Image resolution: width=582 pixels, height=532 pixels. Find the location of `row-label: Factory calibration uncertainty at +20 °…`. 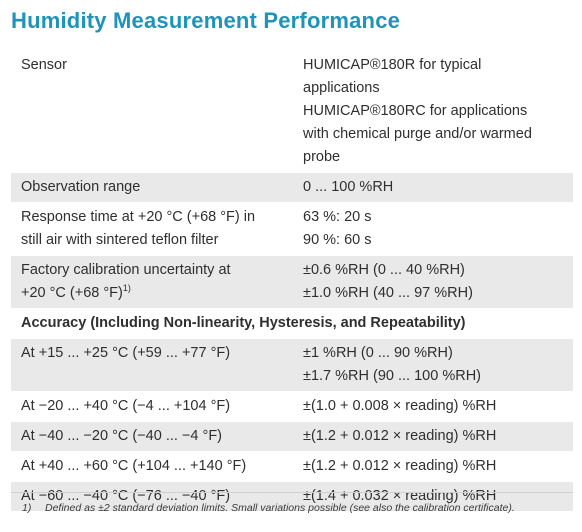

row-label: Factory calibration uncertainty at +20 °… is located at coordinates (152, 282).